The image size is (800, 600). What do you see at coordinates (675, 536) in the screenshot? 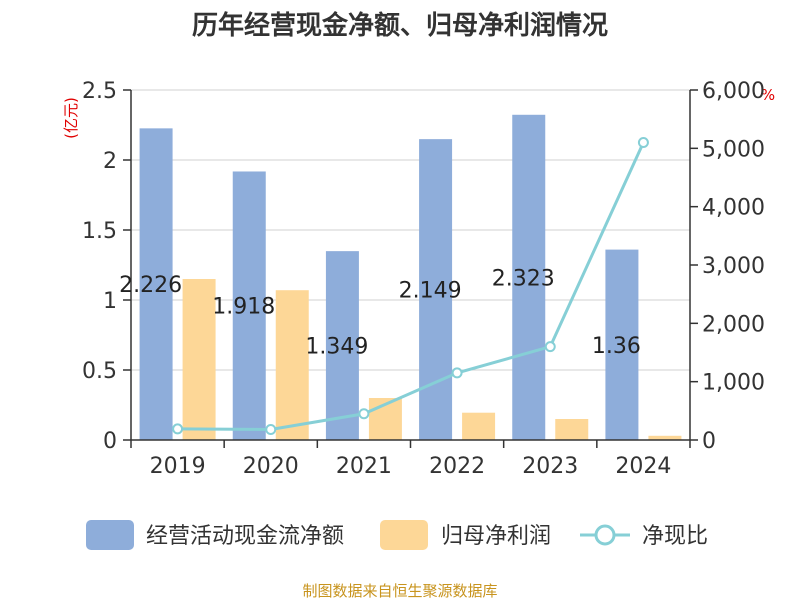
I see `legend-label-ratio: 净现比` at bounding box center [675, 536].